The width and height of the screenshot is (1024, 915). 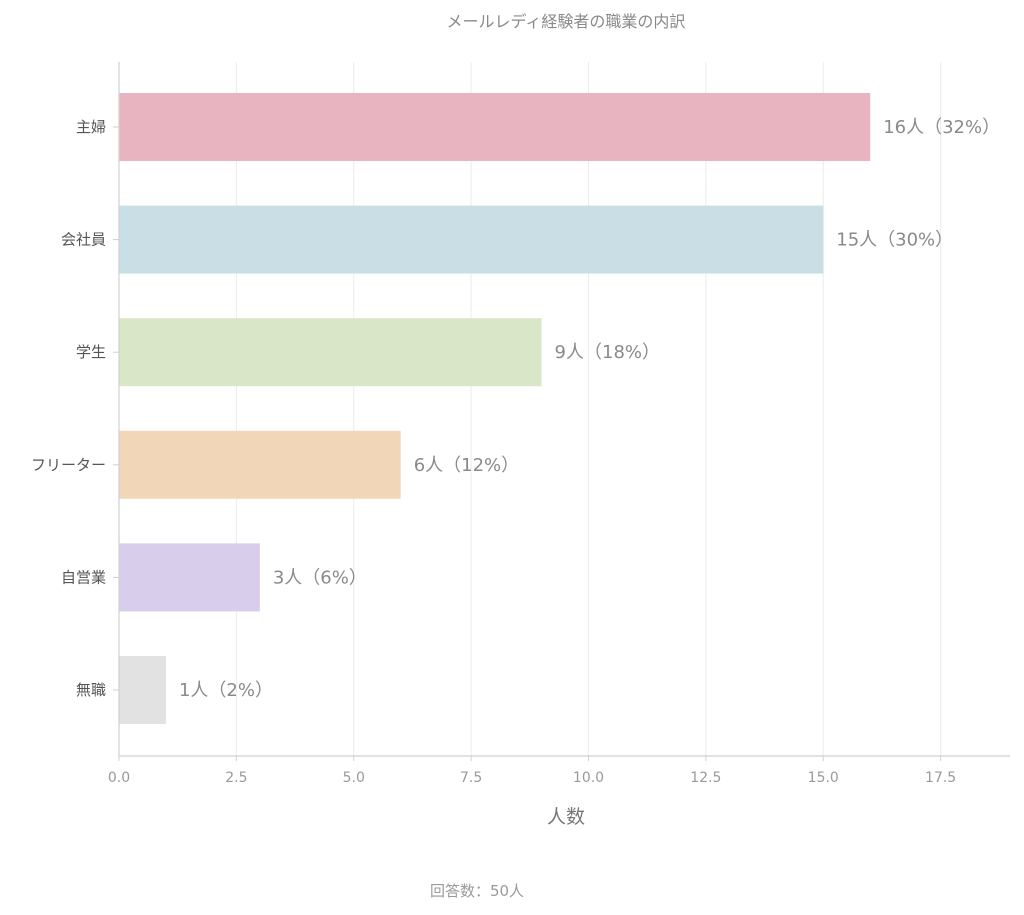 What do you see at coordinates (83, 240) in the screenshot?
I see `category-label: 会社員` at bounding box center [83, 240].